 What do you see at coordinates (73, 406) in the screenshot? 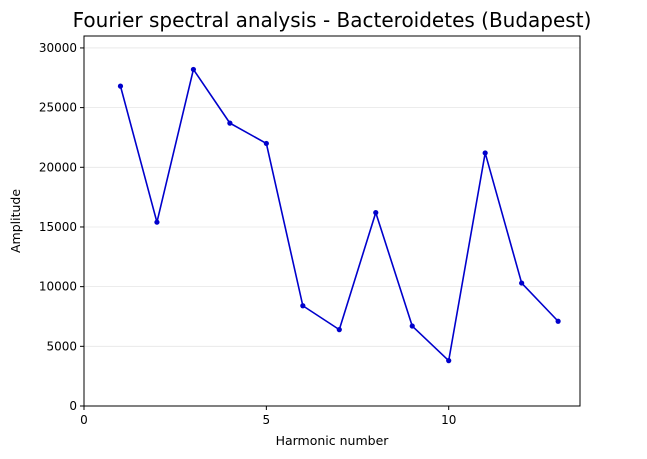
I see `y-tick-label: 0` at bounding box center [73, 406].